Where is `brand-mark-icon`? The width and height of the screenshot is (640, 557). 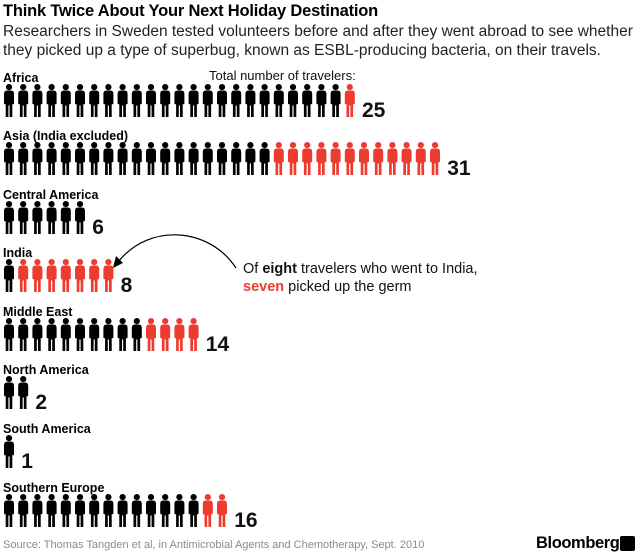 brand-mark-icon is located at coordinates (627, 543).